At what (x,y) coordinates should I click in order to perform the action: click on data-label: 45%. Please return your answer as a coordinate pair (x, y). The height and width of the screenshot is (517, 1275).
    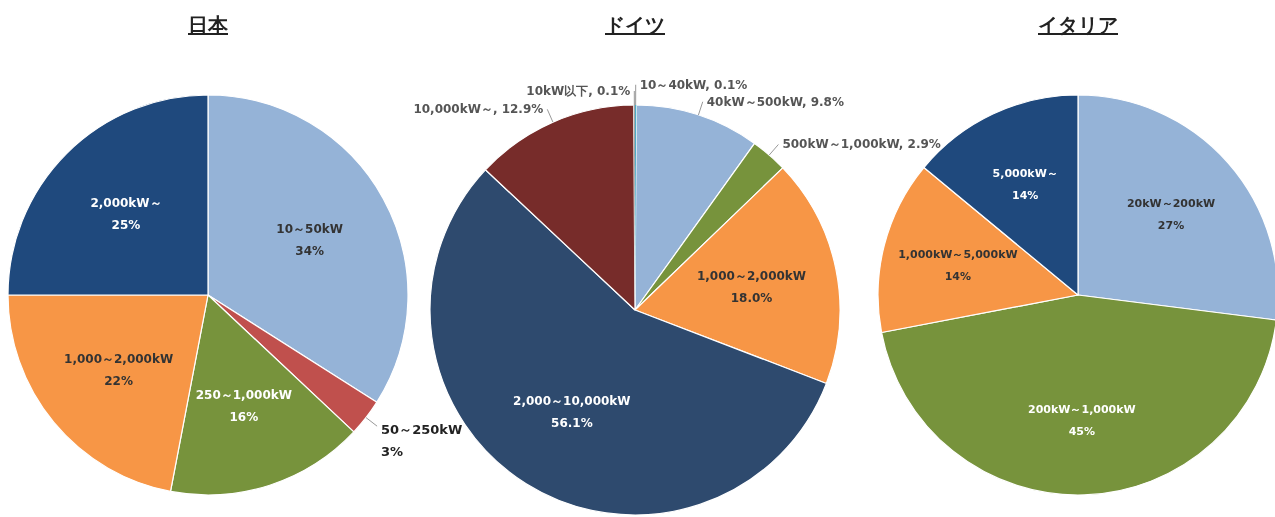
    Looking at the image, I should click on (1082, 431).